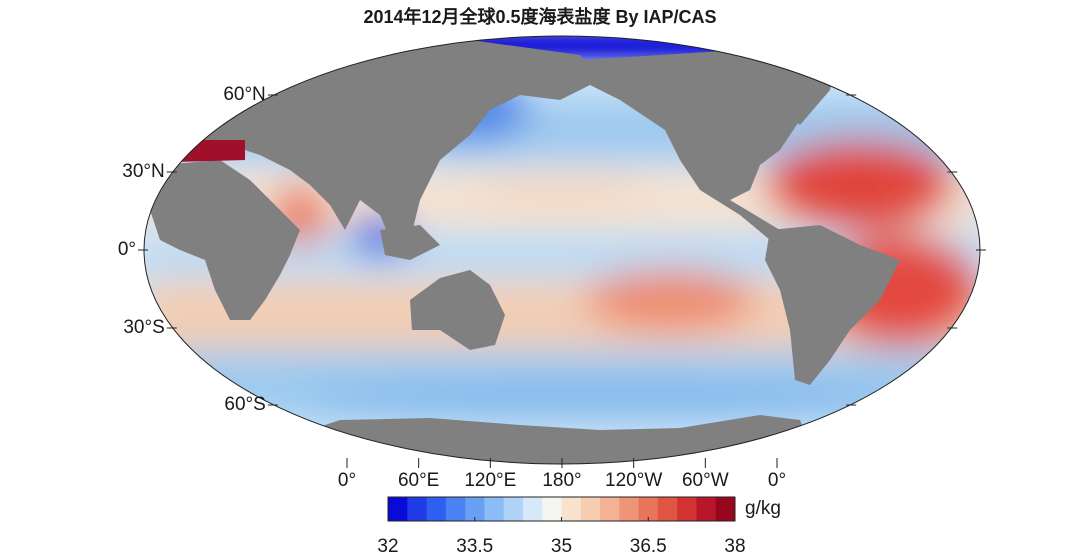 This screenshot has height=557, width=1080. Describe the element at coordinates (734, 546) in the screenshot. I see `colorbar-tick-label: 38` at that location.